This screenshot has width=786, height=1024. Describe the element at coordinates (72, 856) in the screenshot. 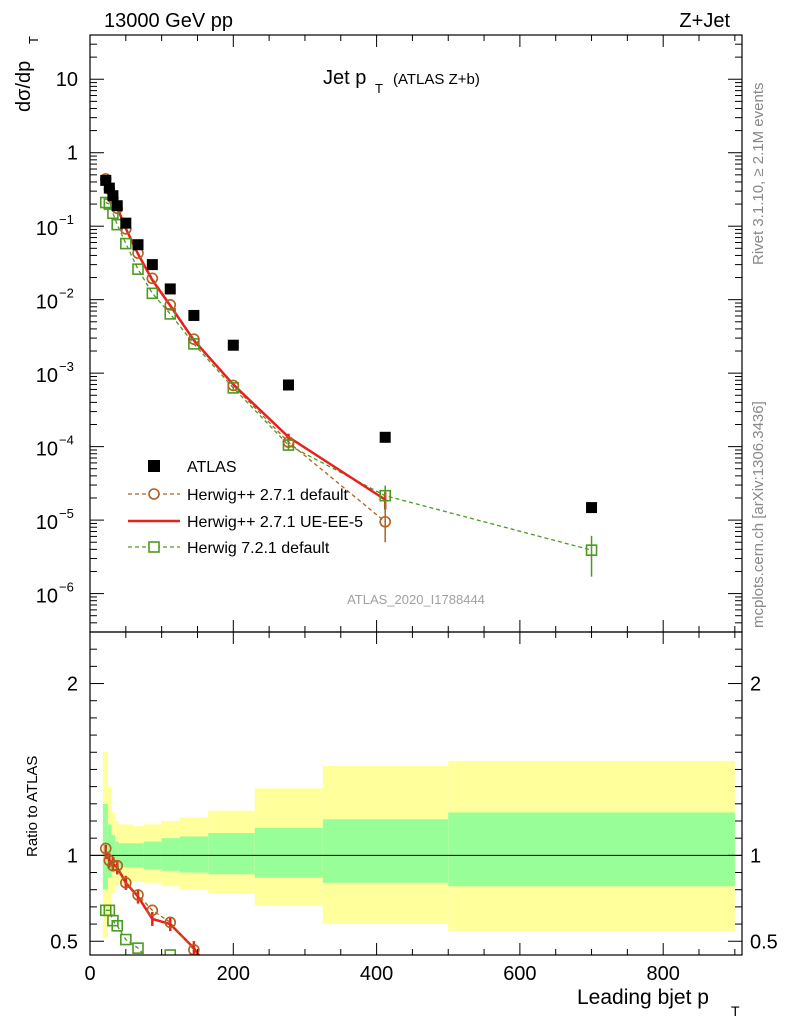

I see `ratio-y-tick-label: 1` at that location.